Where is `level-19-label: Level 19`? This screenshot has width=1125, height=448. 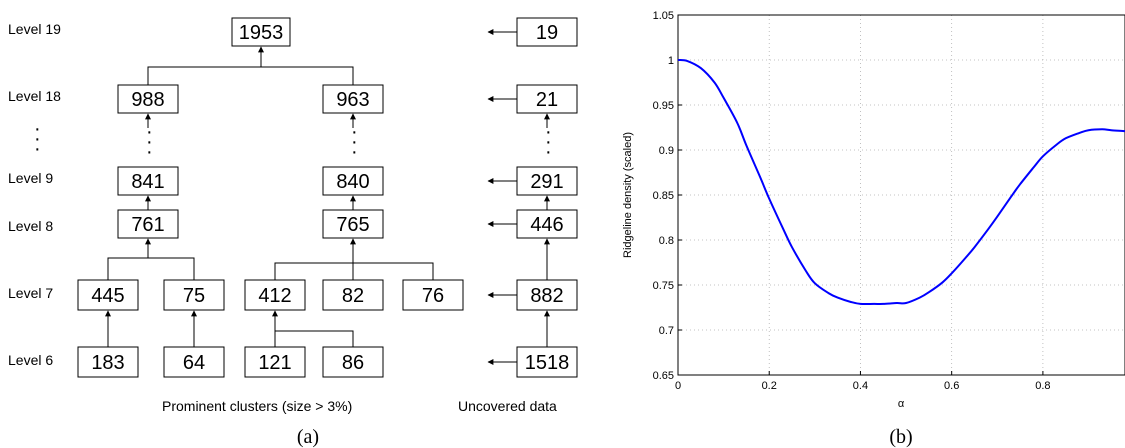 level-19-label: Level 19 is located at coordinates (34, 29).